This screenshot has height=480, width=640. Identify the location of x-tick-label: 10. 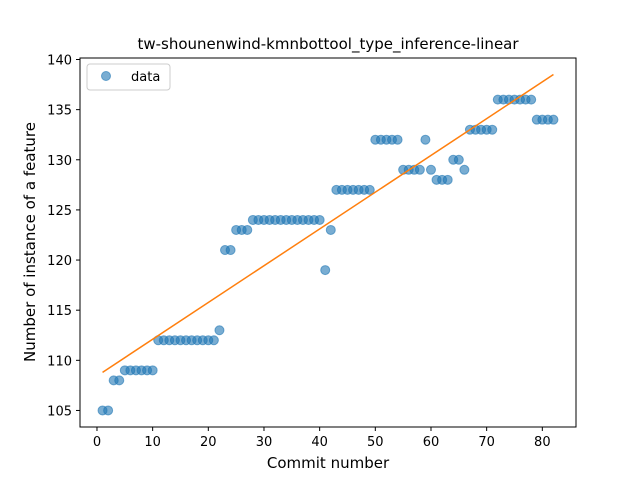
(152, 442).